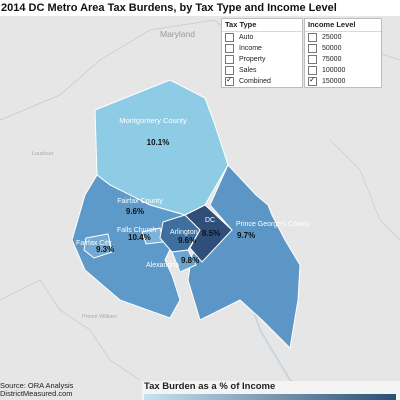 Image resolution: width=400 pixels, height=400 pixels. What do you see at coordinates (140, 201) in the screenshot?
I see `region-name-label: Fairfax County` at bounding box center [140, 201].